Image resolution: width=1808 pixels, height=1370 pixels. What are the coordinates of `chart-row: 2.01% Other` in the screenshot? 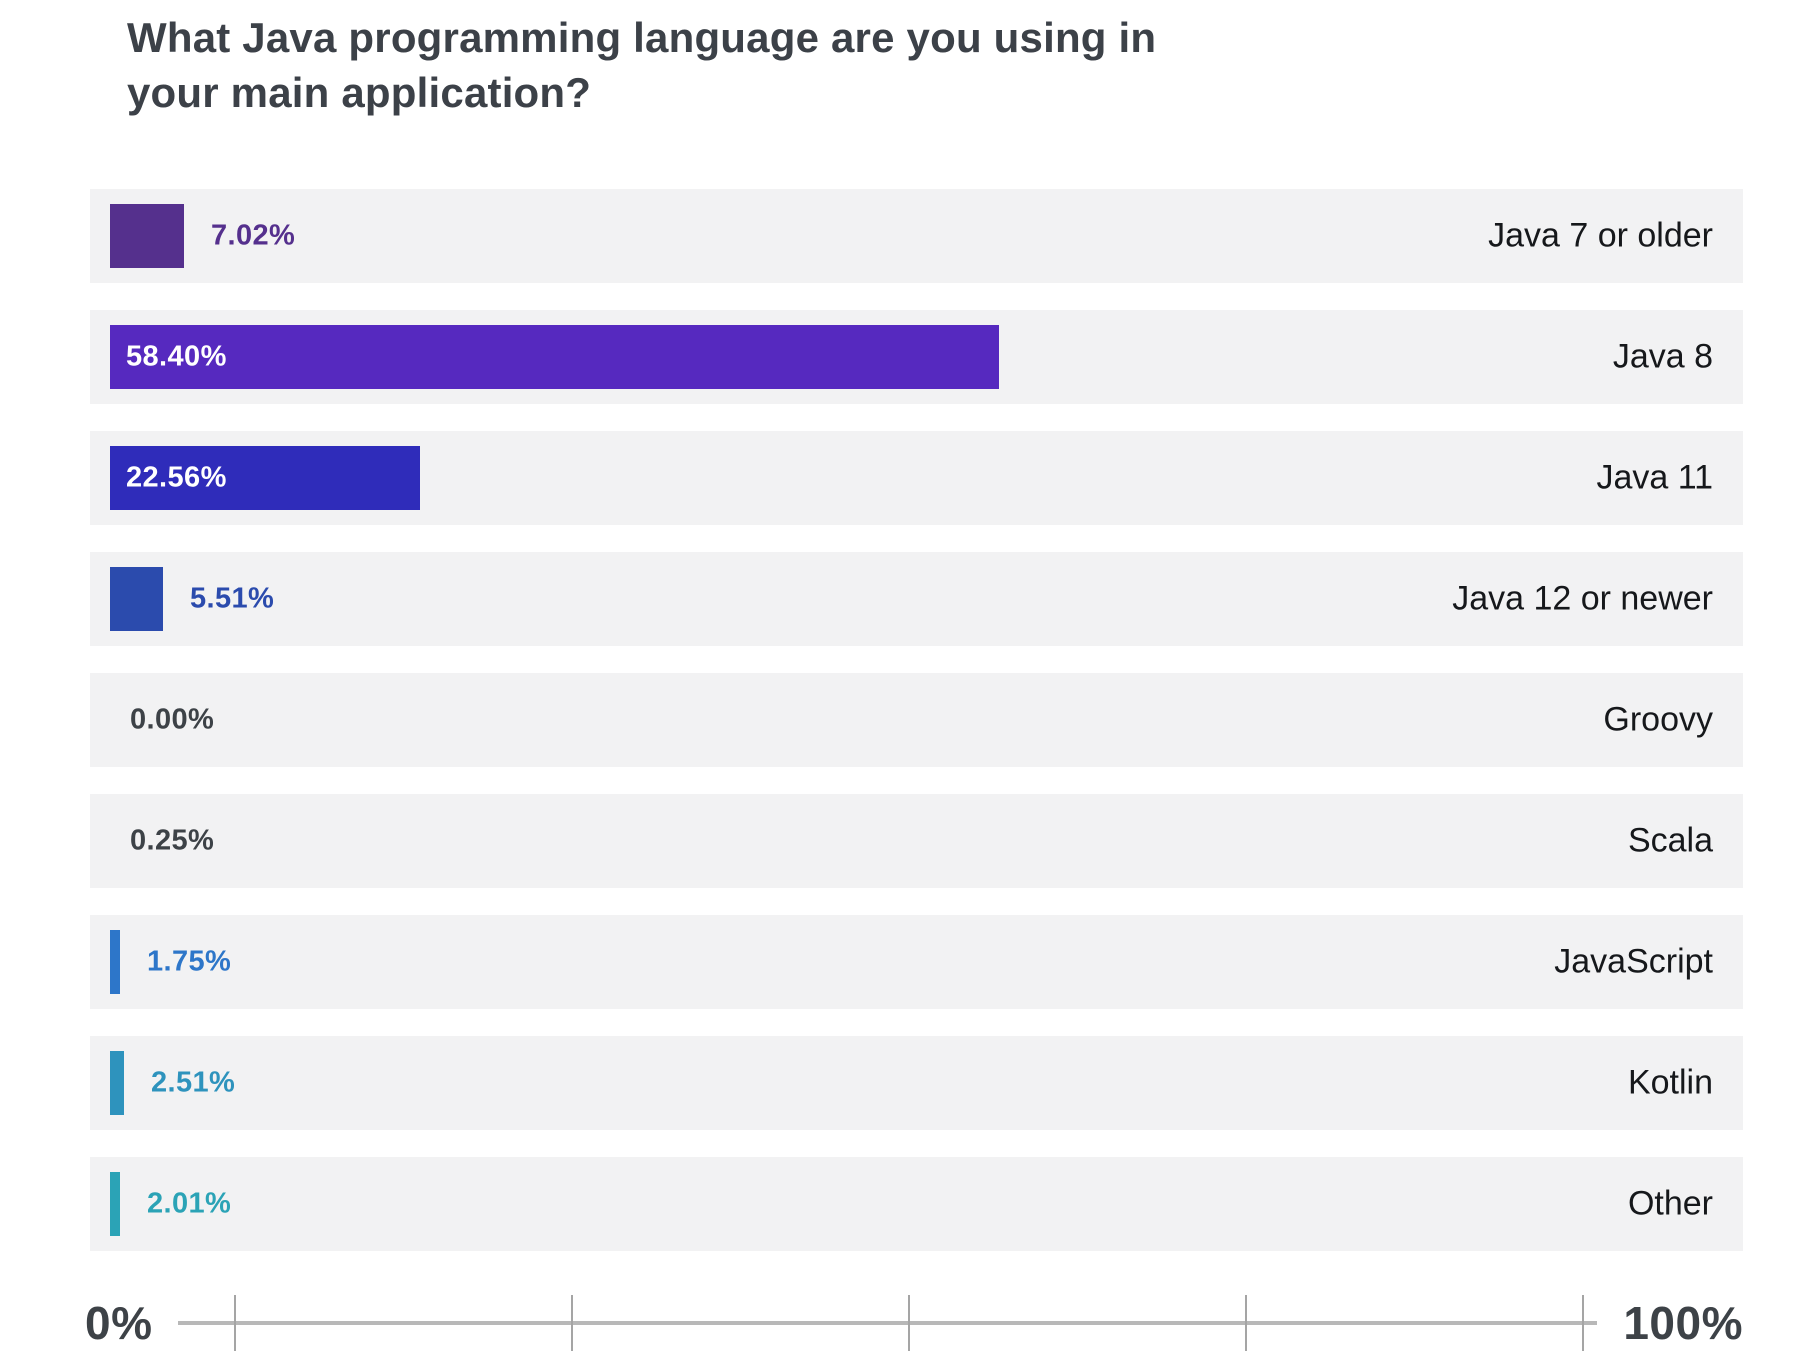 It's located at (916, 1203).